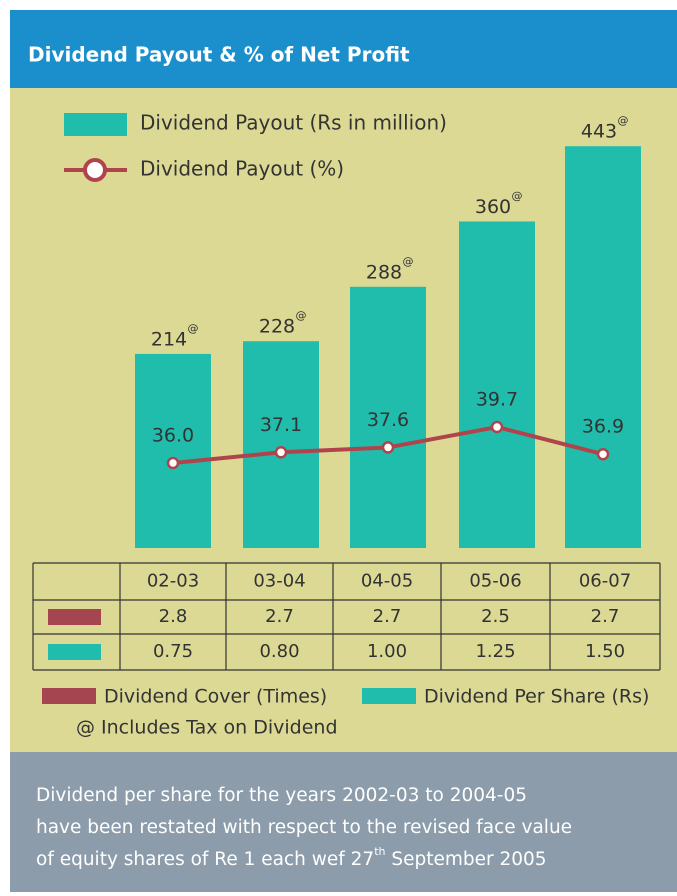 Image resolution: width=677 pixels, height=896 pixels. I want to click on header-bar, so click(343, 49).